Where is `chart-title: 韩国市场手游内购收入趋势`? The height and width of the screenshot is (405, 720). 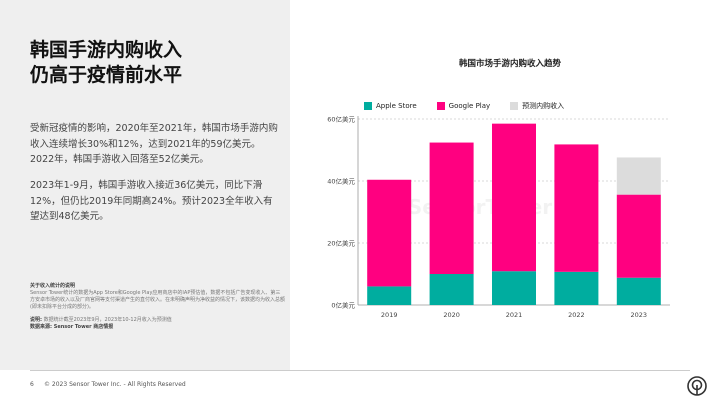
chart-title: 韩国市场手游内购收入趋势 is located at coordinates (509, 64).